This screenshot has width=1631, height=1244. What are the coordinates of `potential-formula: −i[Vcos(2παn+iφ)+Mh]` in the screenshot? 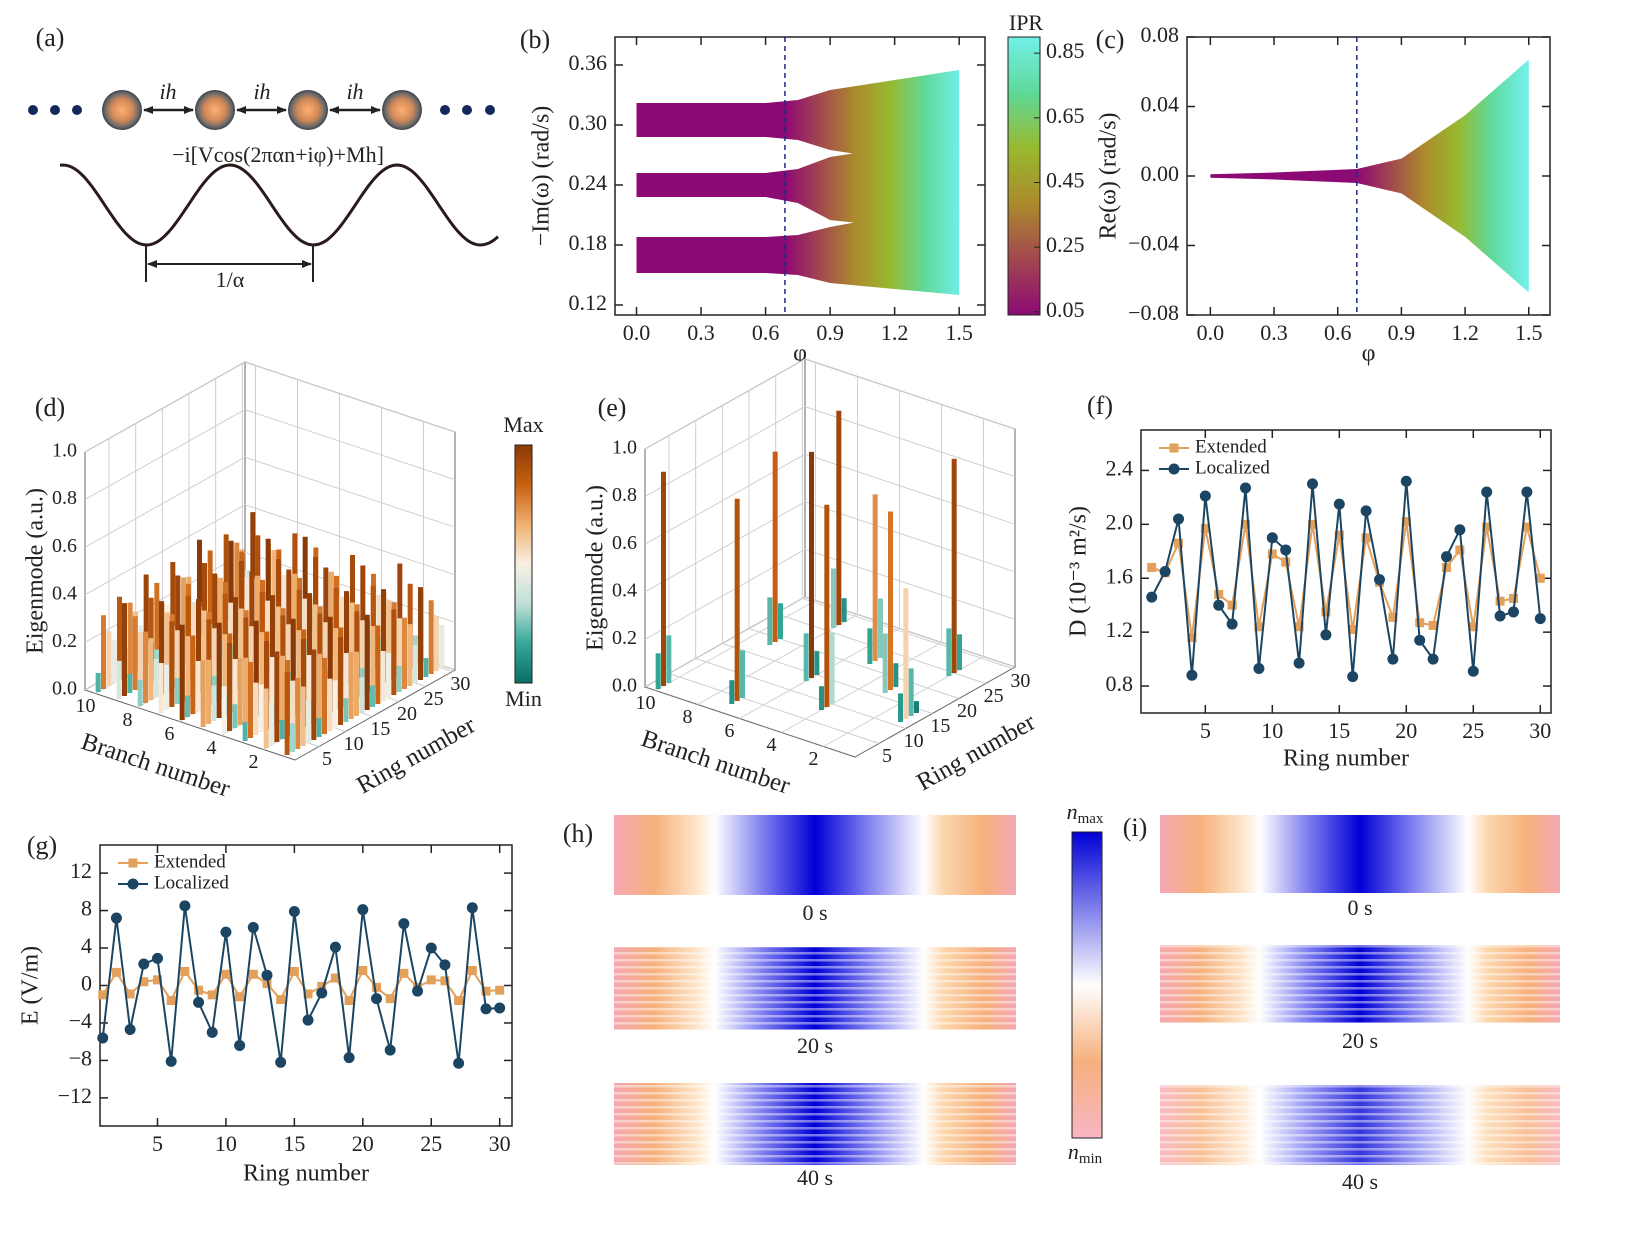 It's located at (278, 154).